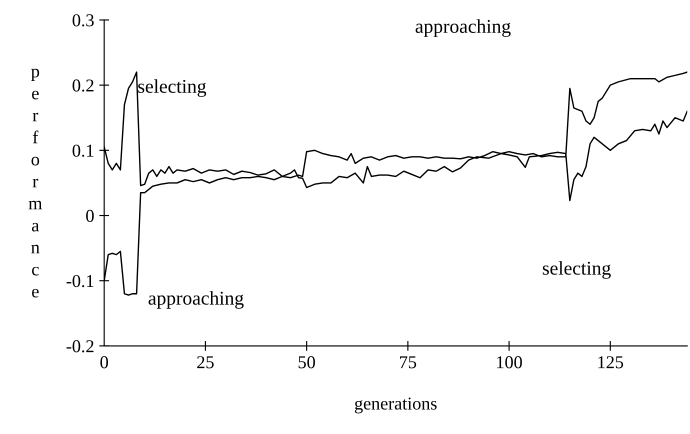  Describe the element at coordinates (80, 281) in the screenshot. I see `y-tick-label: -0.1` at that location.